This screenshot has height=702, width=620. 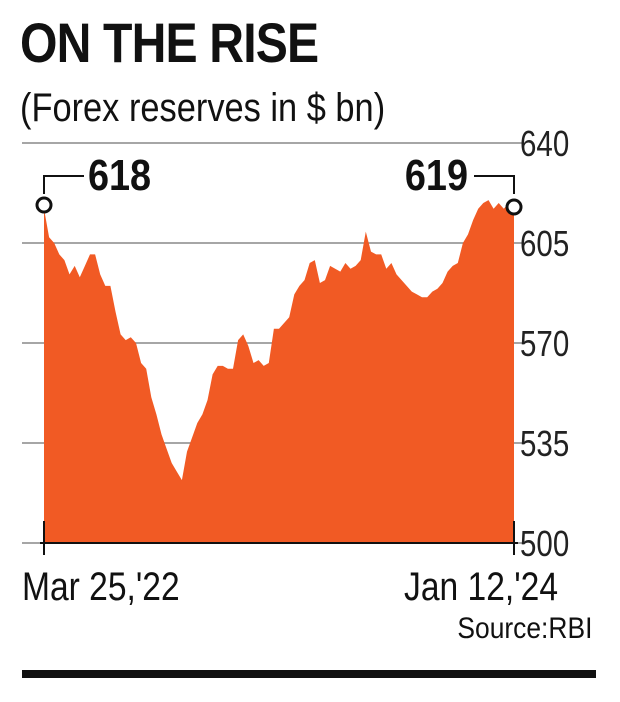 I want to click on chart-subtitle: (Forex reserves in $ bn), so click(x=203, y=108).